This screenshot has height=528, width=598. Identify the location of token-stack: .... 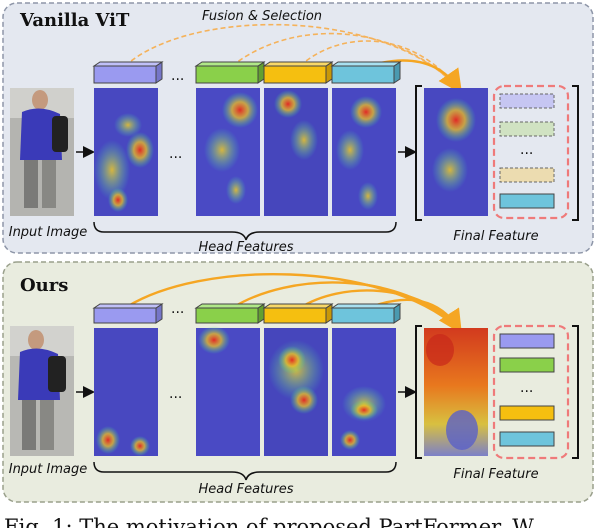
(527, 390).